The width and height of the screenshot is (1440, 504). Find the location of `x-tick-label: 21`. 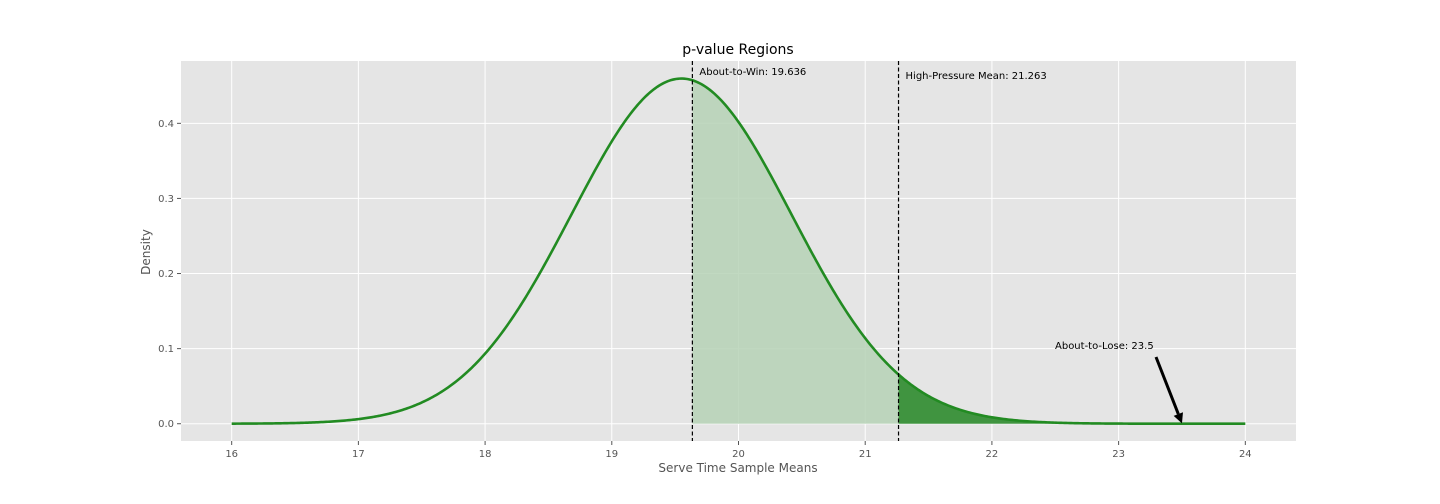

x-tick-label: 21 is located at coordinates (865, 454).